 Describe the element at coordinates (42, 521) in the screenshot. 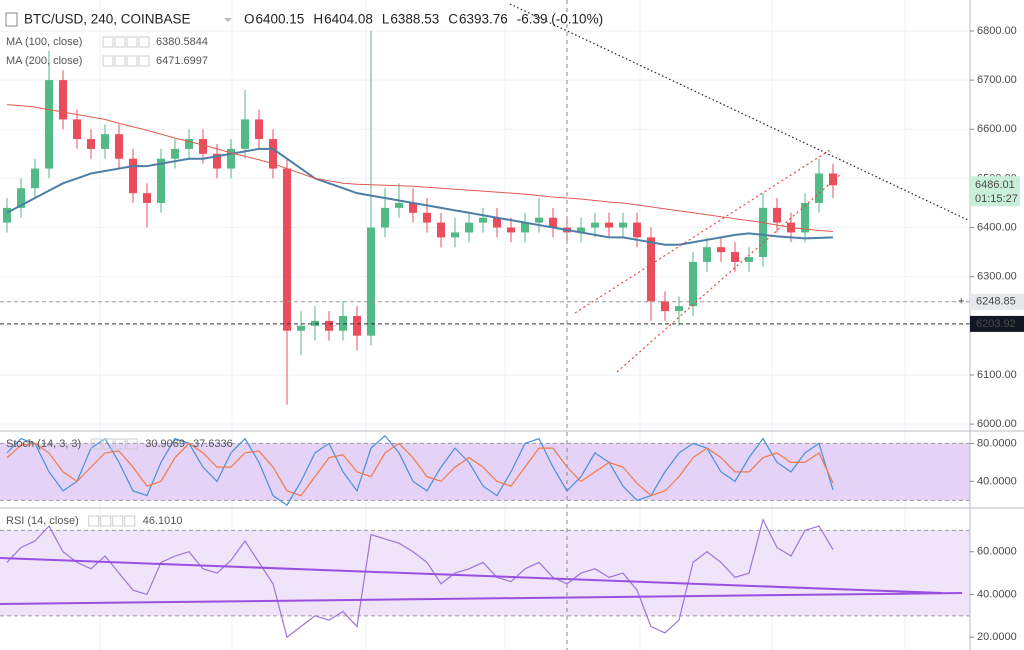

I see `legend-name: RSI (14, close)` at that location.